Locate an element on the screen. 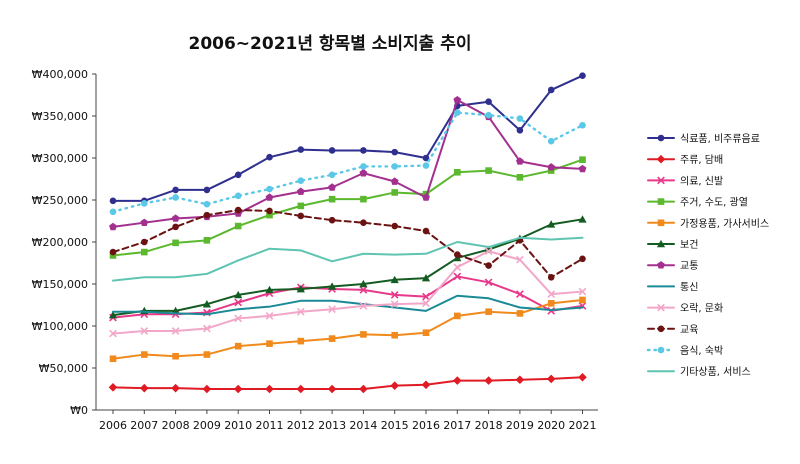 Image resolution: width=800 pixels, height=464 pixels. x-tick-label: 2017 is located at coordinates (457, 425).